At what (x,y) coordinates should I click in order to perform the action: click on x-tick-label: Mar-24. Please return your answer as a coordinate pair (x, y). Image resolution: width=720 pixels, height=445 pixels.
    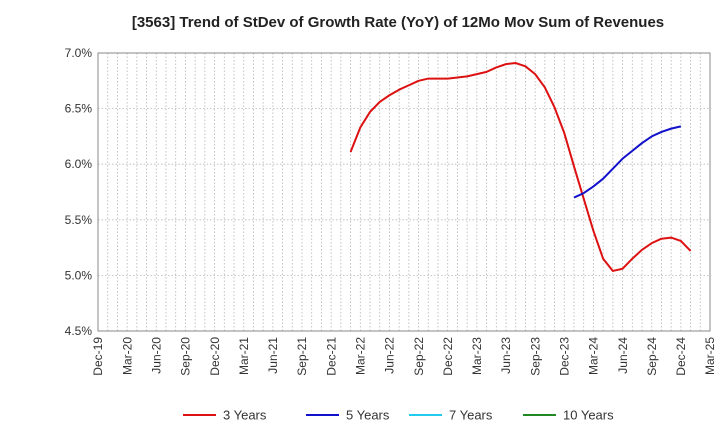
    Looking at the image, I should click on (594, 356).